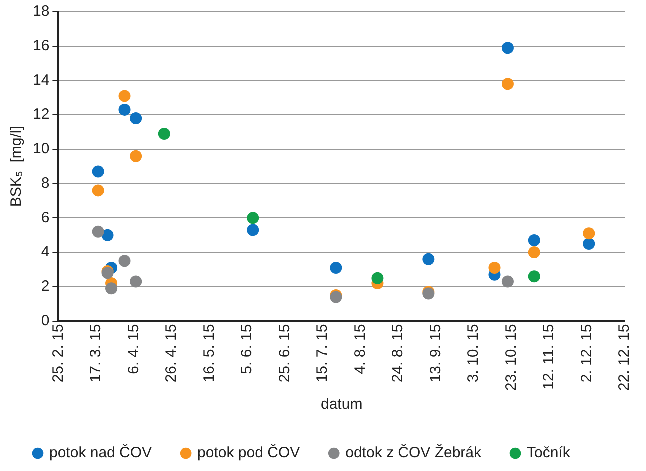 Image resolution: width=646 pixels, height=471 pixels. I want to click on x-tick-label: 25. 2. 15, so click(58, 353).